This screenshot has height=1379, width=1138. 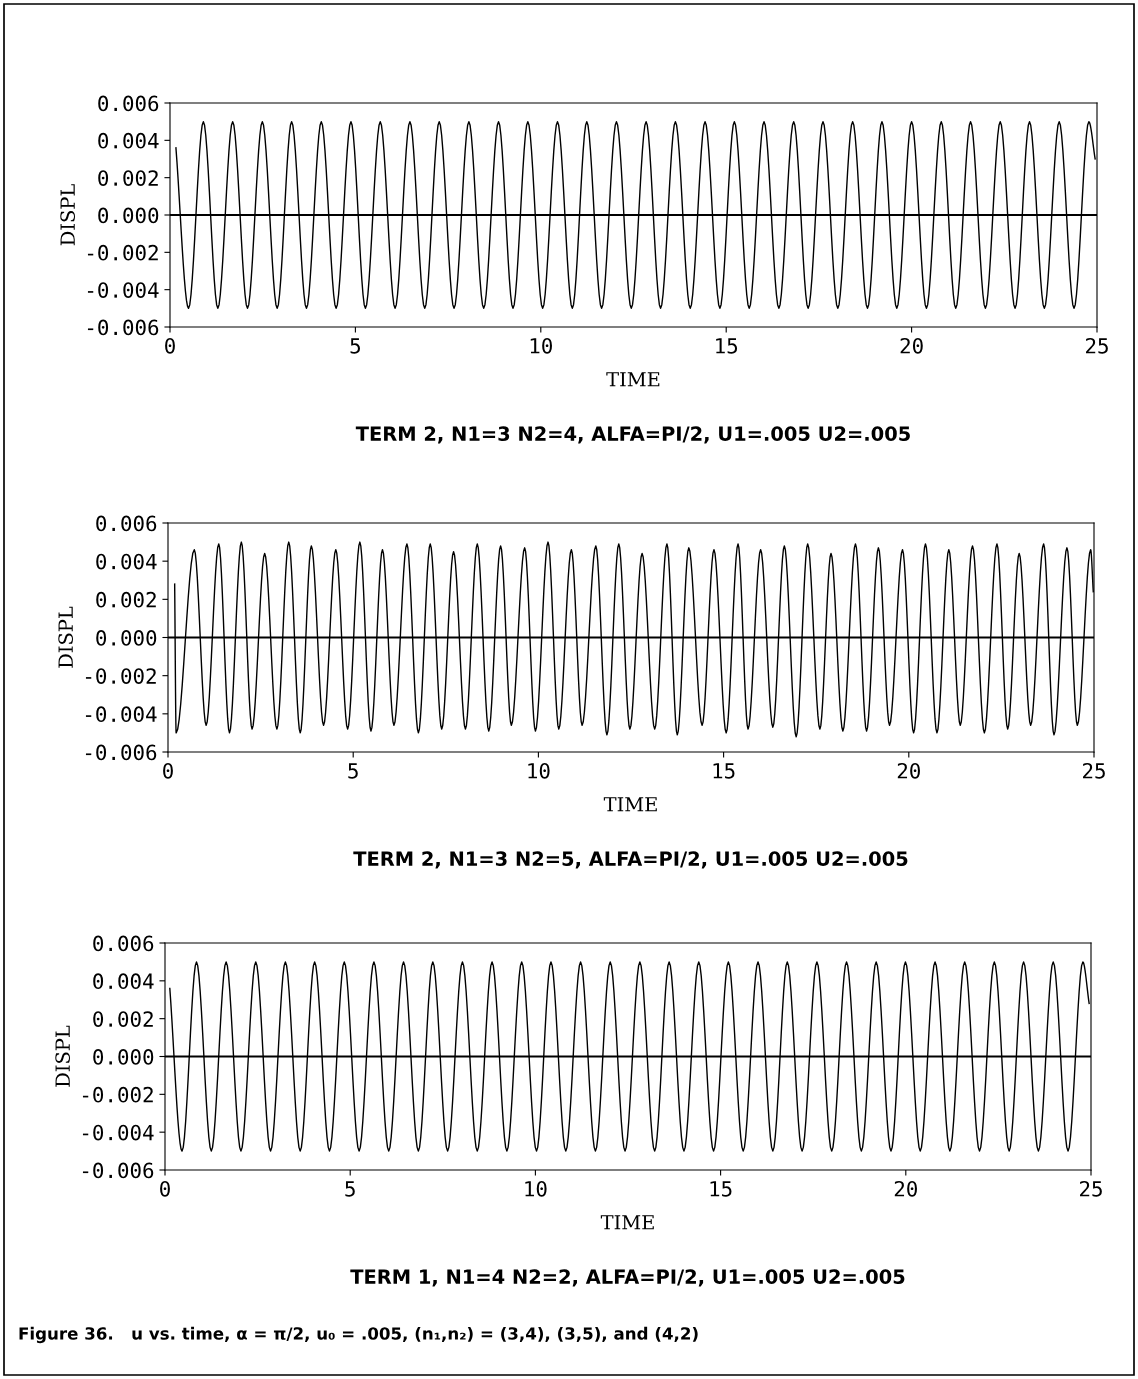 What do you see at coordinates (358, 1335) in the screenshot?
I see `caption: Figure 36. u vs. time, α = π/2, u₀ = .005, (n₁,n₂) = (3,4), (3,5), and (4,2)` at bounding box center [358, 1335].